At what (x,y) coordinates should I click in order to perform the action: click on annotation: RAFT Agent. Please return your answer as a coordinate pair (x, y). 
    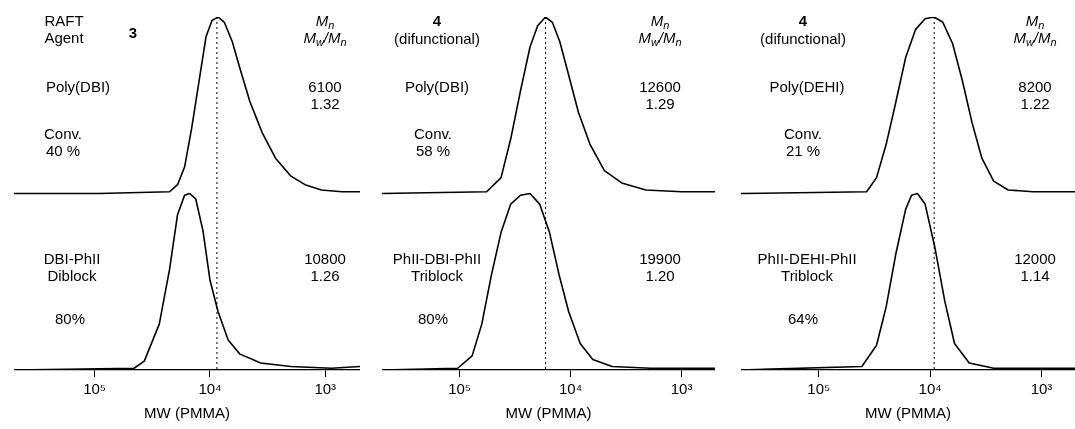
    Looking at the image, I should click on (64, 29).